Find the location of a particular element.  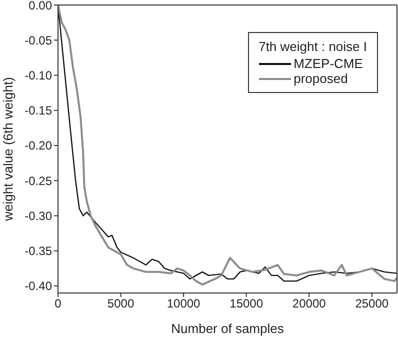

y-tick-label: -0.05 is located at coordinates (38, 40).